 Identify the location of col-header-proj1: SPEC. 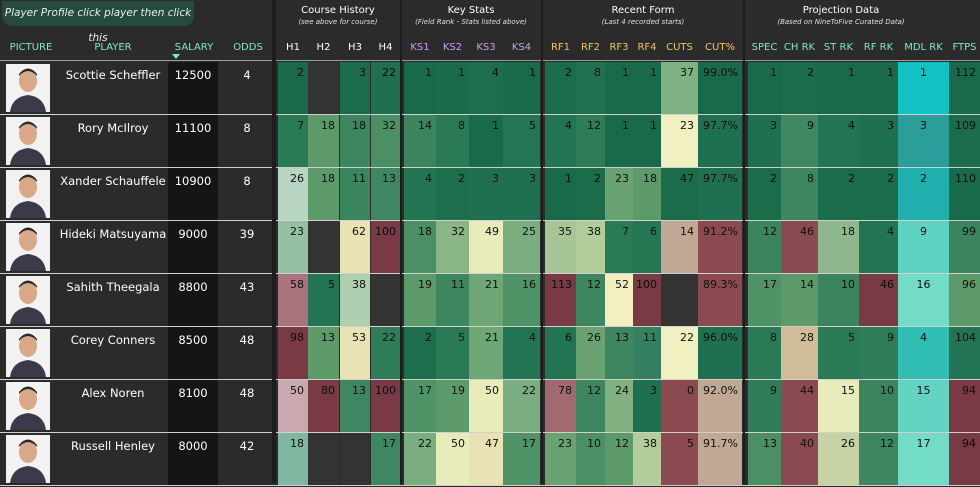
(764, 47).